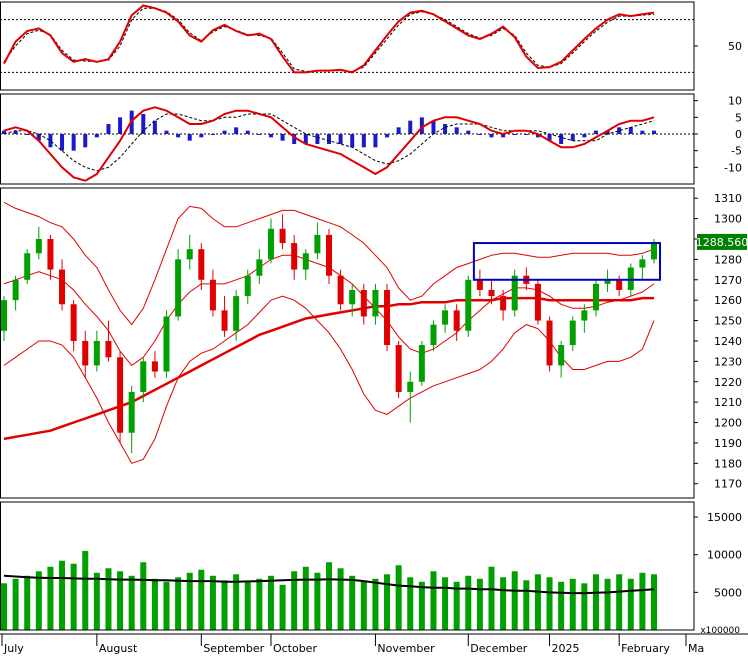 This screenshot has width=748, height=660. I want to click on y-tick-label: 1270, so click(728, 280).